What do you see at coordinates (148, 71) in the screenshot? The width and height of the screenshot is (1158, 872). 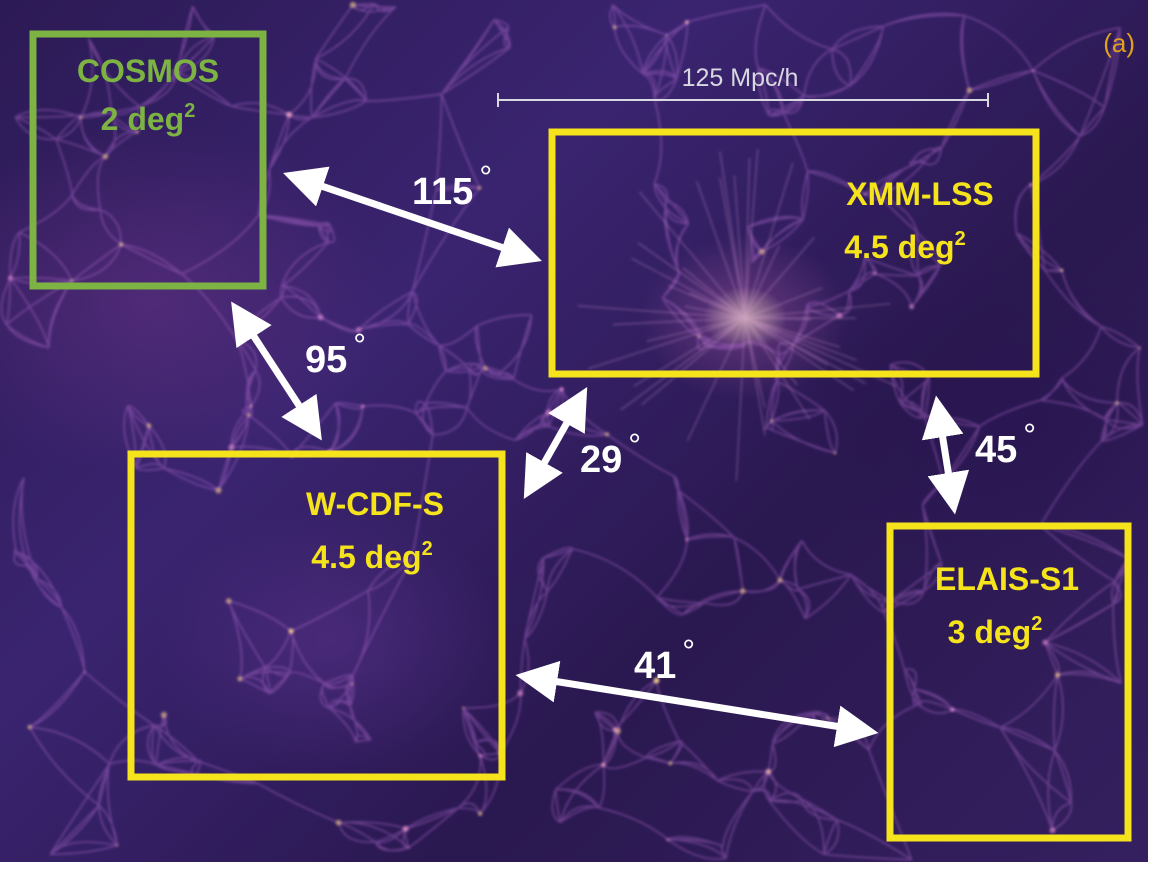 I see `field-name-cosmos: COSMOS` at bounding box center [148, 71].